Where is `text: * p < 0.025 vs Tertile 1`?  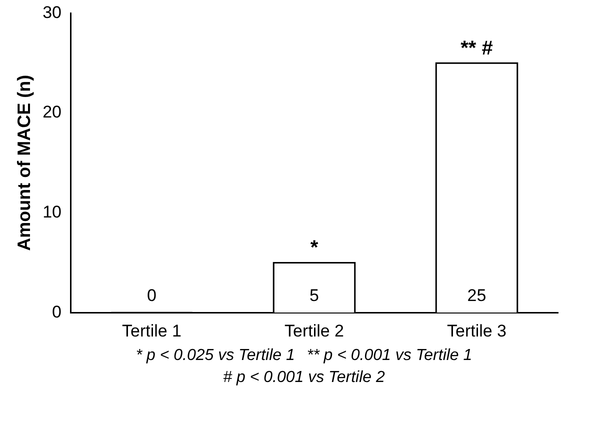
text: * p < 0.025 vs Tertile 1 is located at coordinates (215, 355).